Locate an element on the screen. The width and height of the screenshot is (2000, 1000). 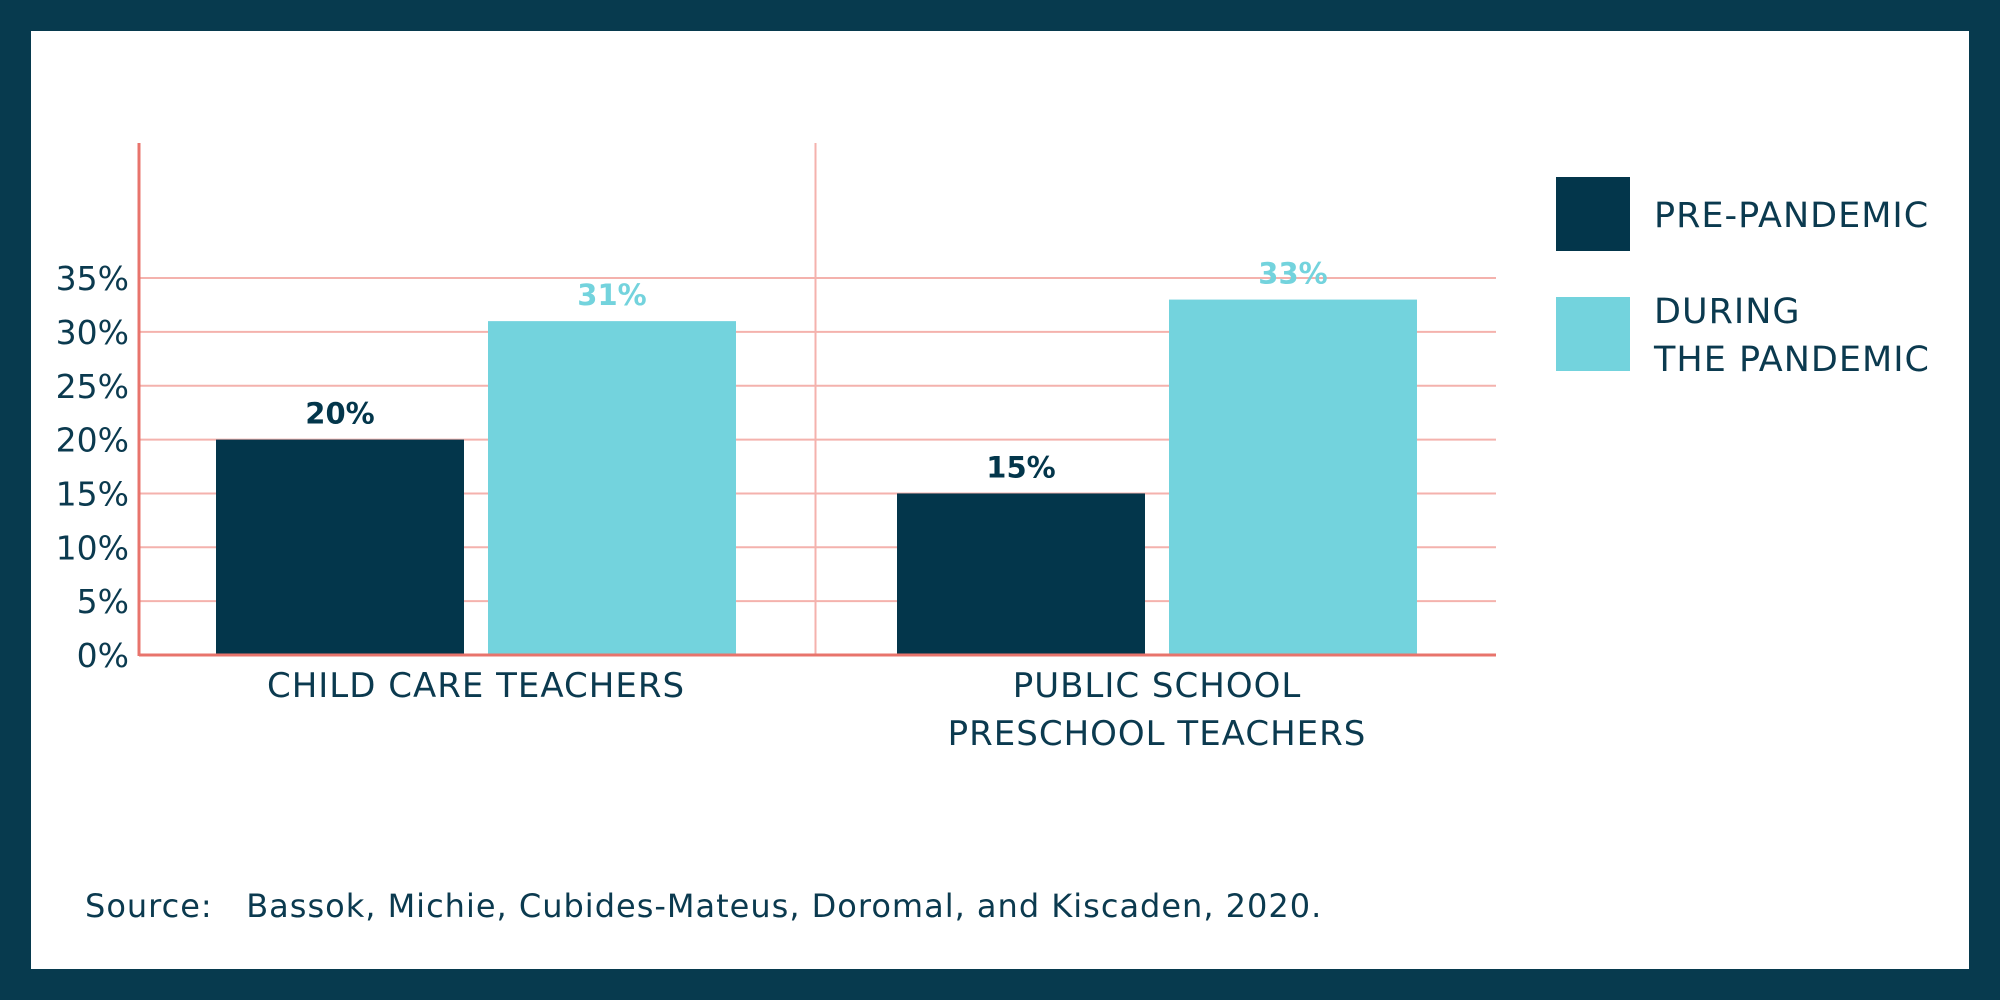
category-label: PRESCHOOL TEACHERS is located at coordinates (1157, 734).